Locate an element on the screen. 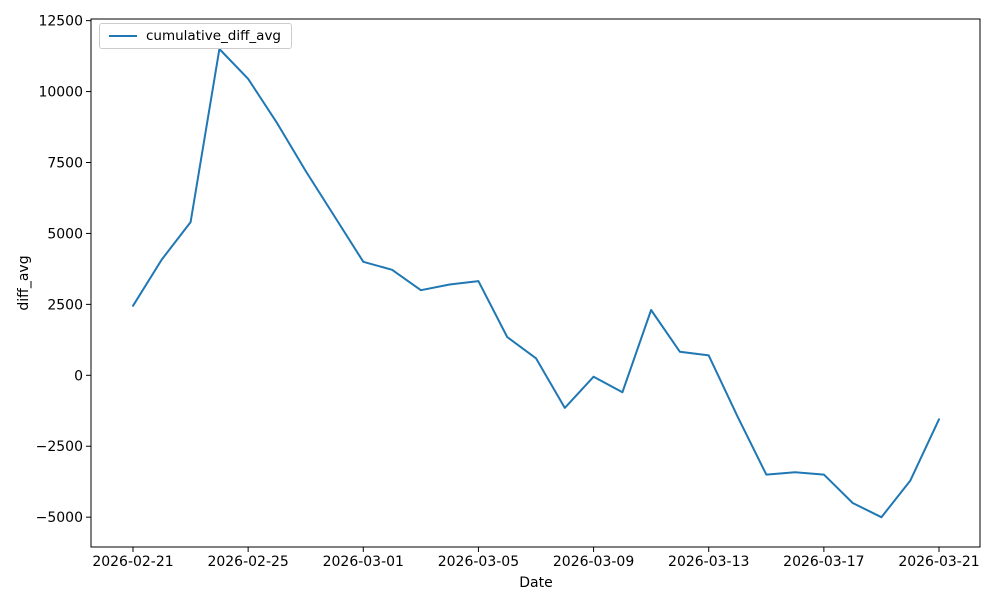  x-axis-label: Date is located at coordinates (536, 583).